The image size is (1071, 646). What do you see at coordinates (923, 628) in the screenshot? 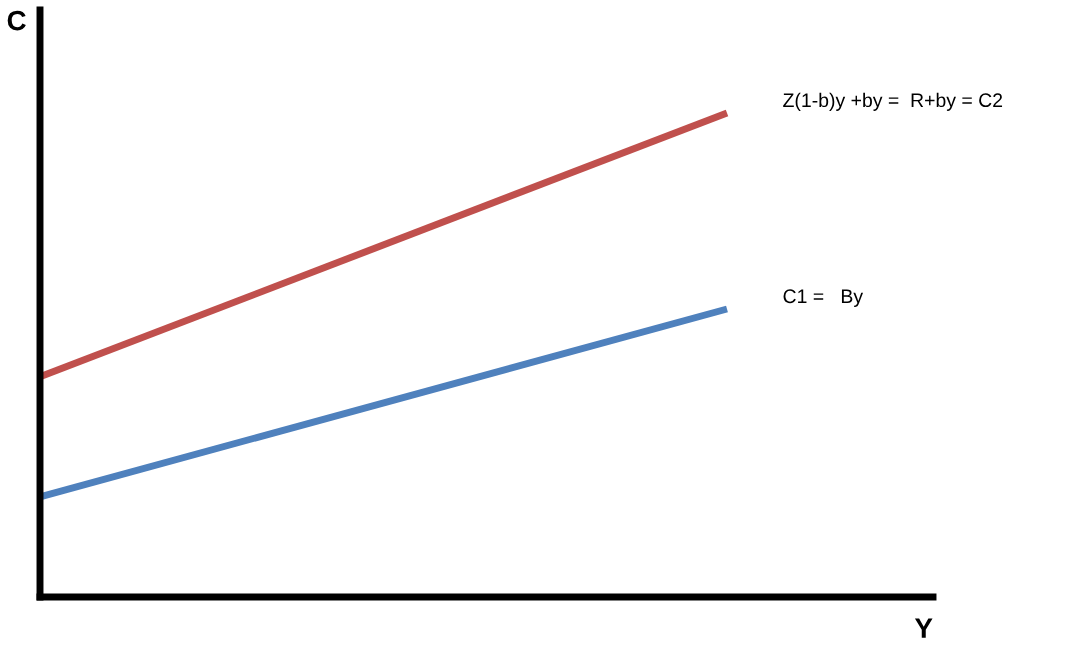
I see `x-axis-title: Y` at bounding box center [923, 628].